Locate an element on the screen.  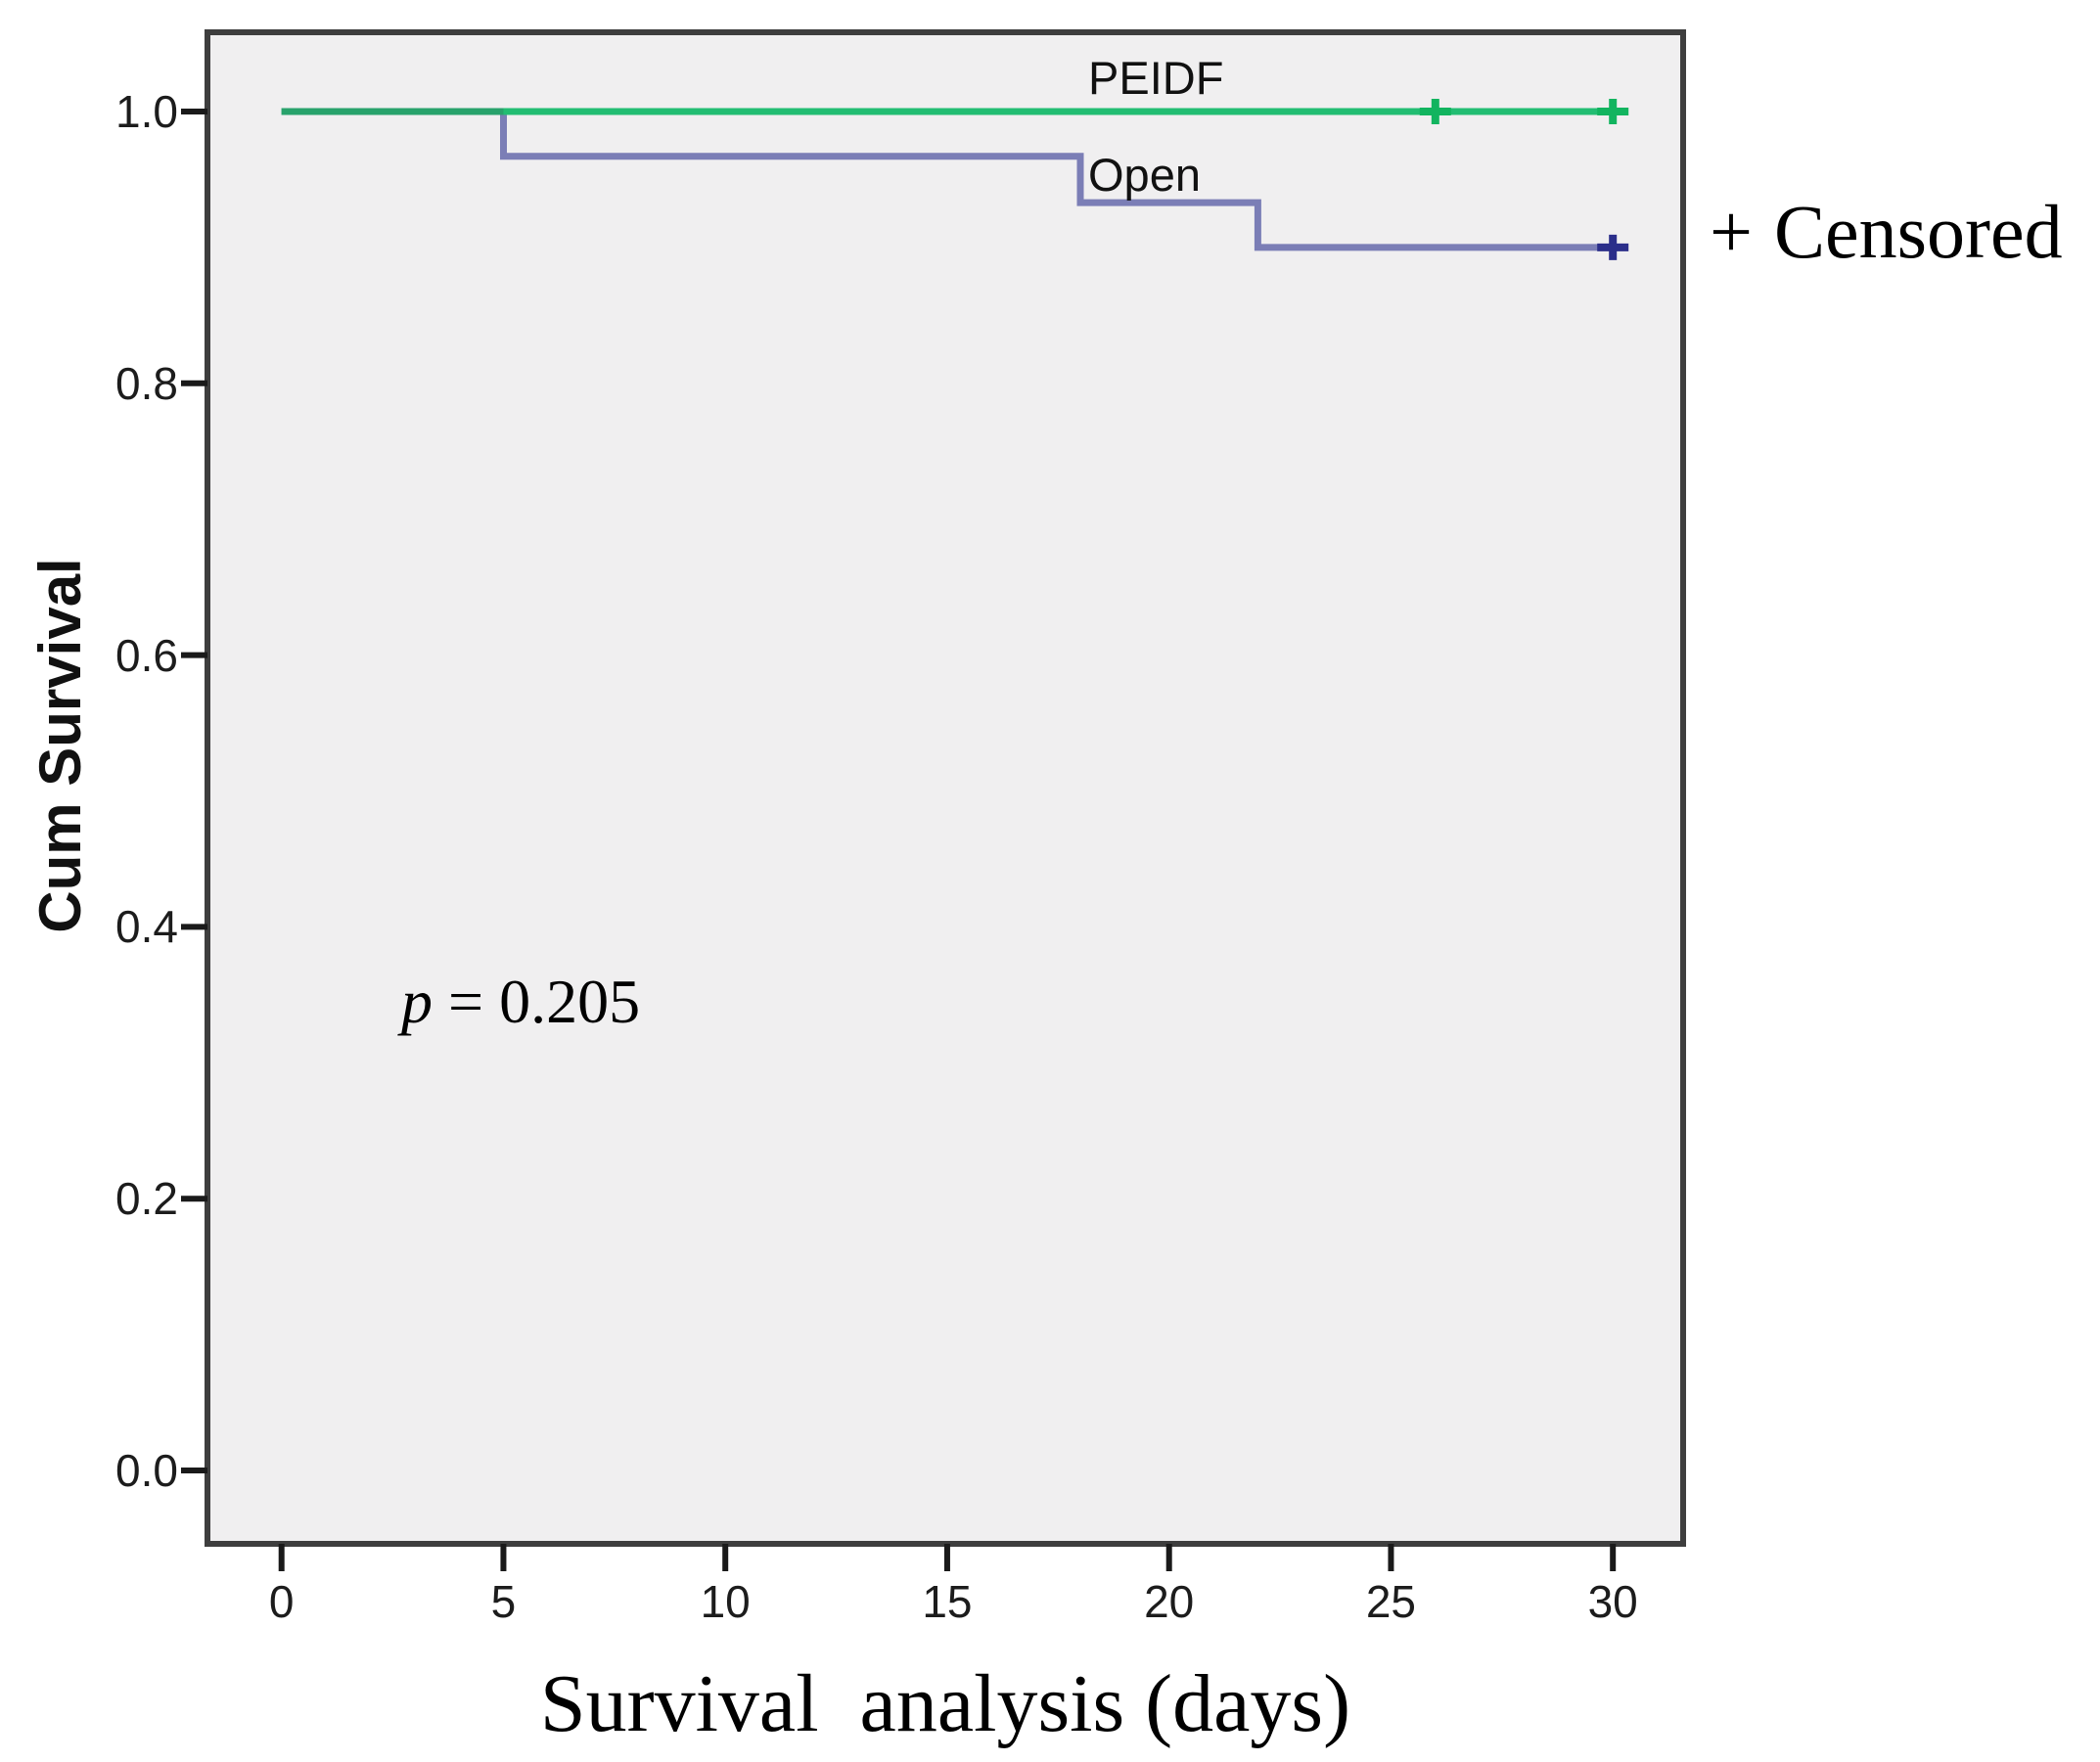
x-axis-title: Survival analysis (days) is located at coordinates (945, 1704).